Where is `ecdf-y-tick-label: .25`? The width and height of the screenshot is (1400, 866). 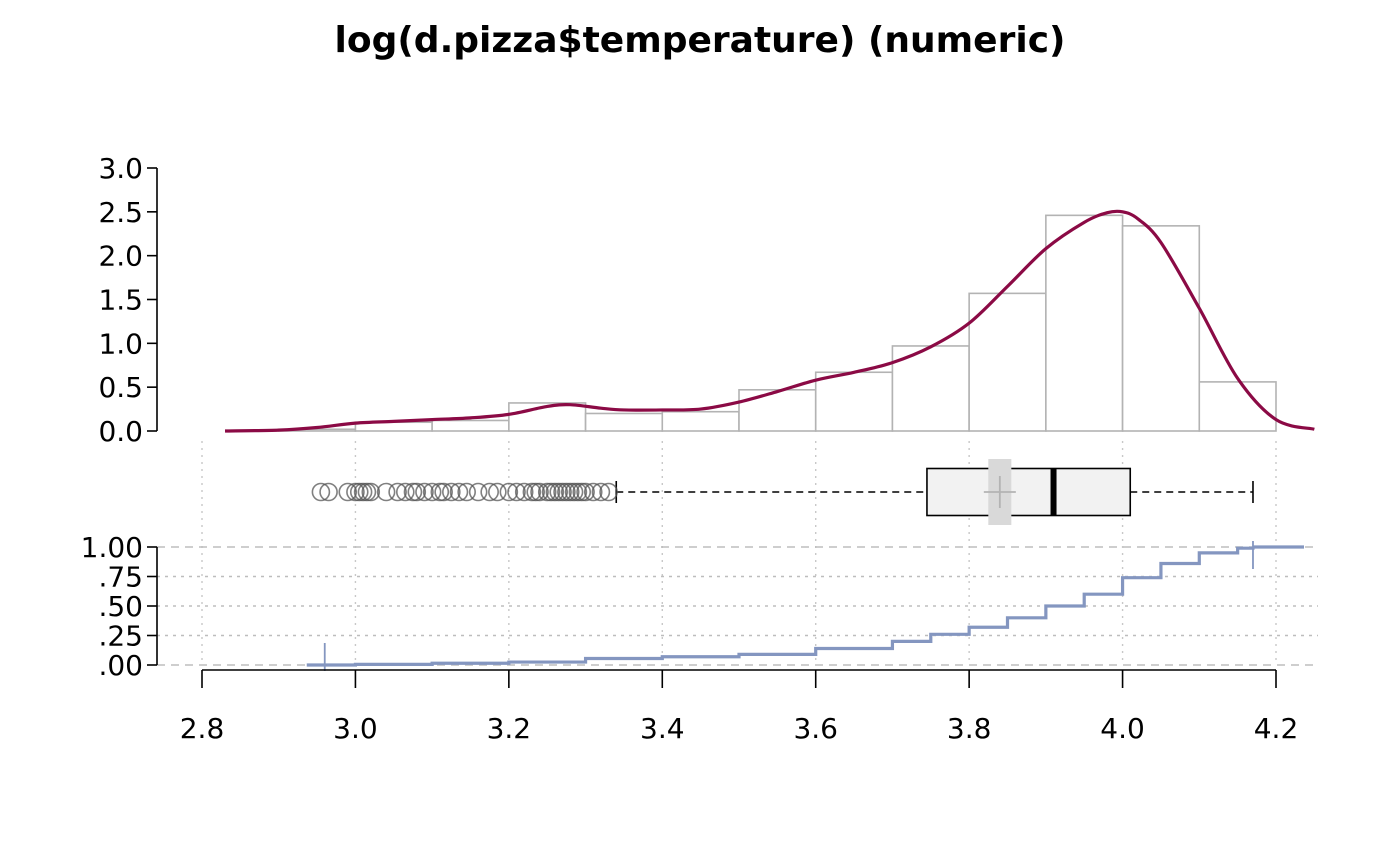
ecdf-y-tick-label: .25 is located at coordinates (120, 636).